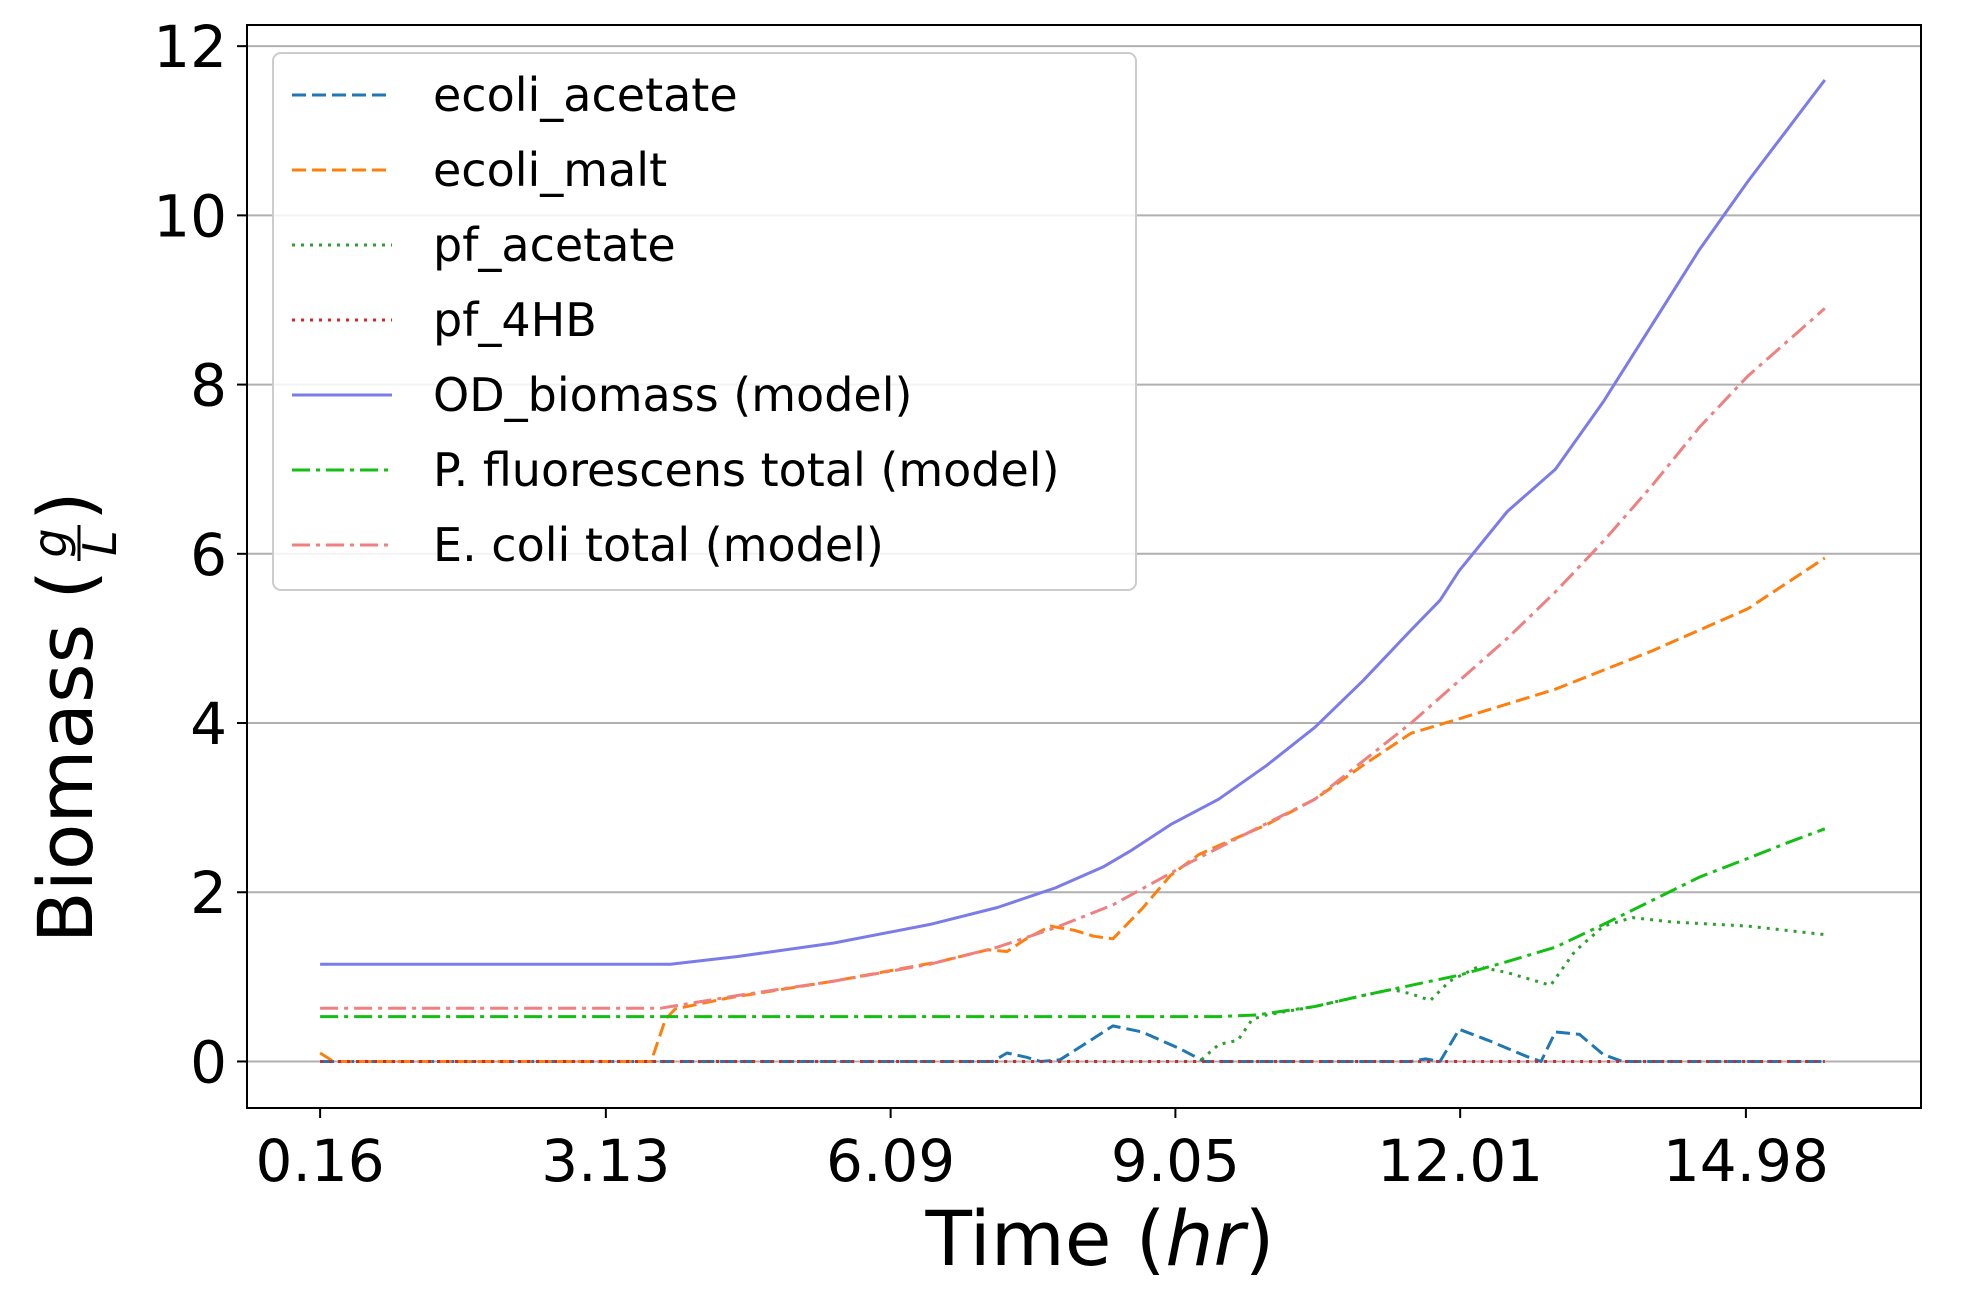 Image resolution: width=1971 pixels, height=1299 pixels. What do you see at coordinates (890, 1161) in the screenshot?
I see `x-tick-label: 6.09` at bounding box center [890, 1161].